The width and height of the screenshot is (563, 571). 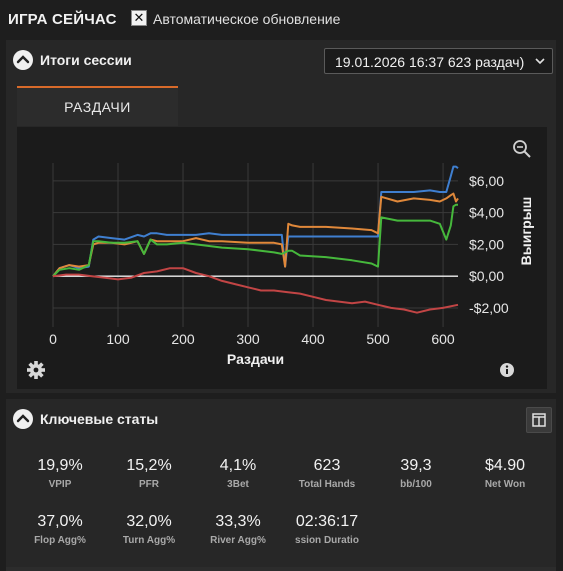 What do you see at coordinates (505, 465) in the screenshot?
I see `stat-value: $4.90` at bounding box center [505, 465].